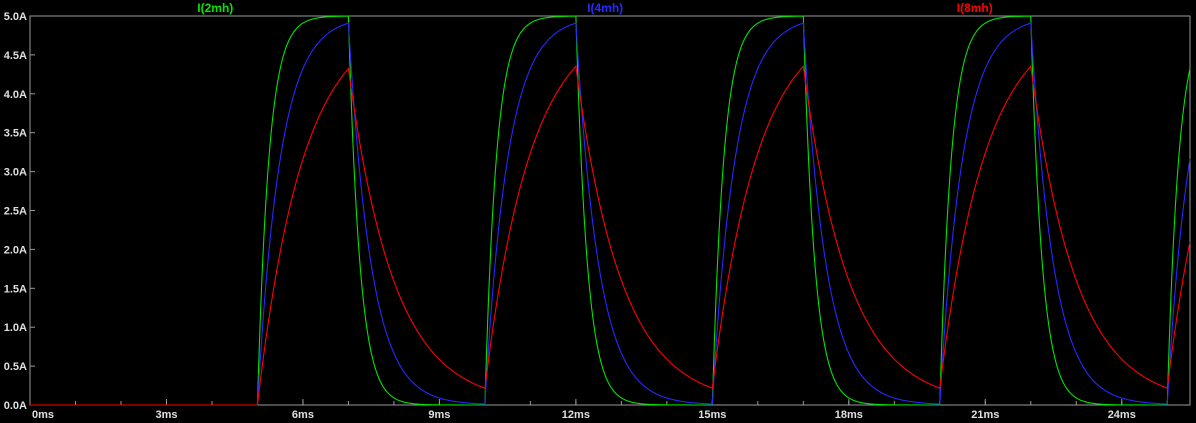 This screenshot has height=423, width=1196. What do you see at coordinates (166, 415) in the screenshot?
I see `svg-text: 3ms` at bounding box center [166, 415].